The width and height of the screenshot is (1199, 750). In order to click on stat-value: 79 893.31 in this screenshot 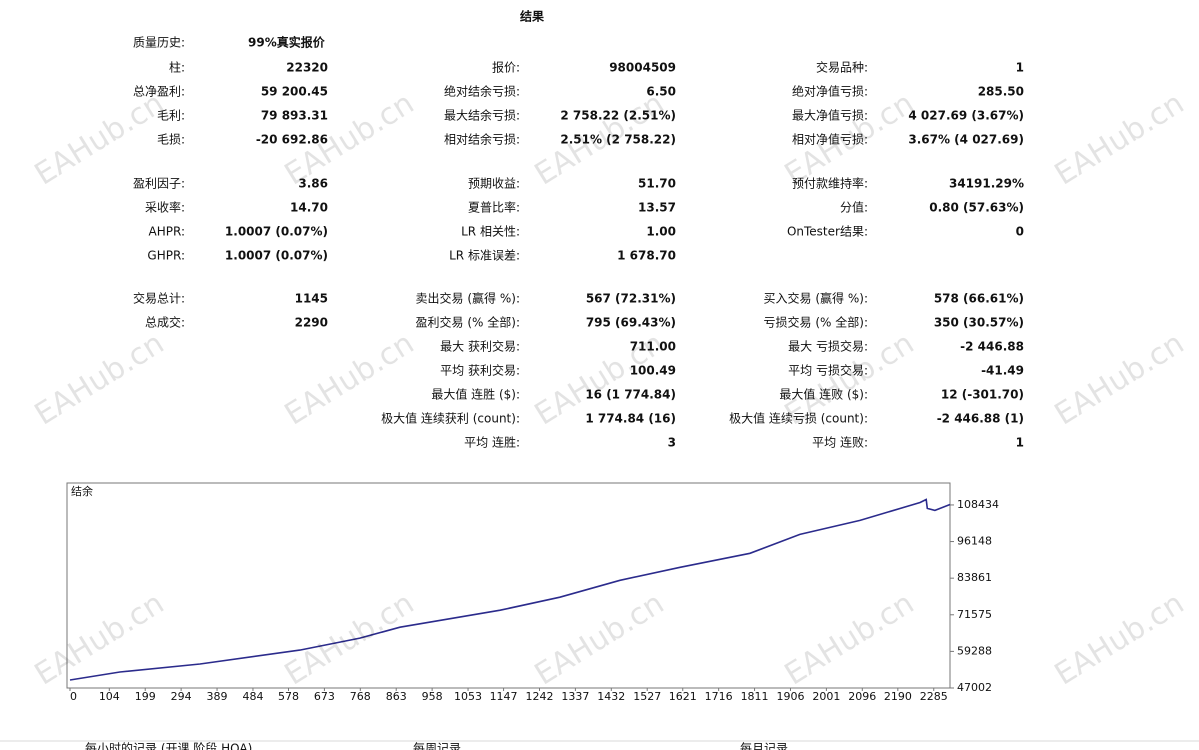, I will do `click(294, 116)`.